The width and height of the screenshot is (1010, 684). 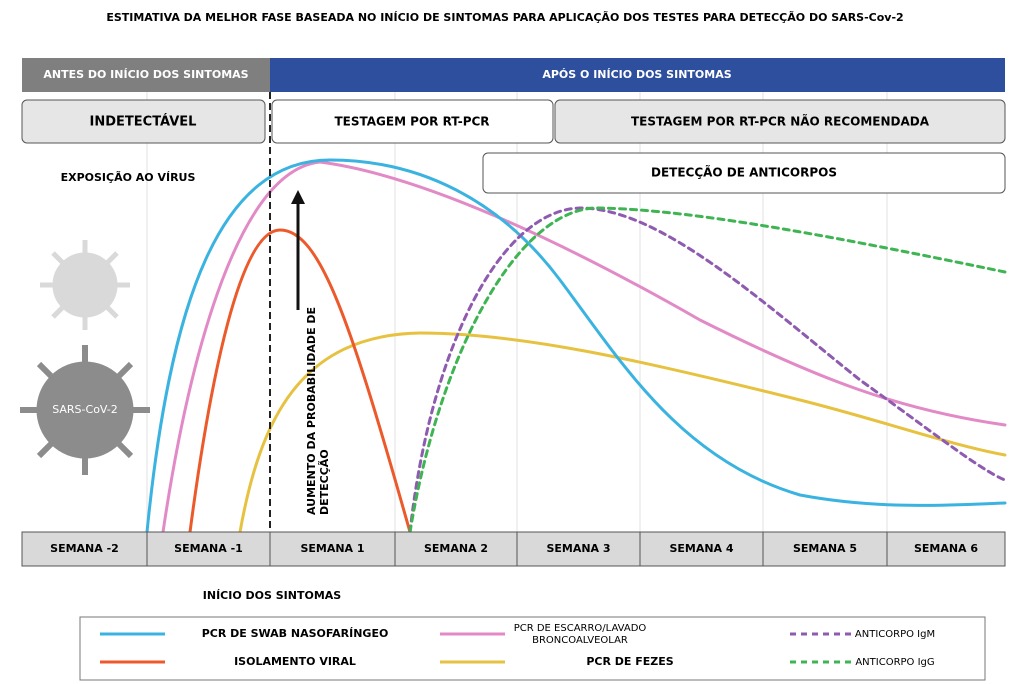 What do you see at coordinates (85, 285) in the screenshot?
I see `virus-icon-faded` at bounding box center [85, 285].